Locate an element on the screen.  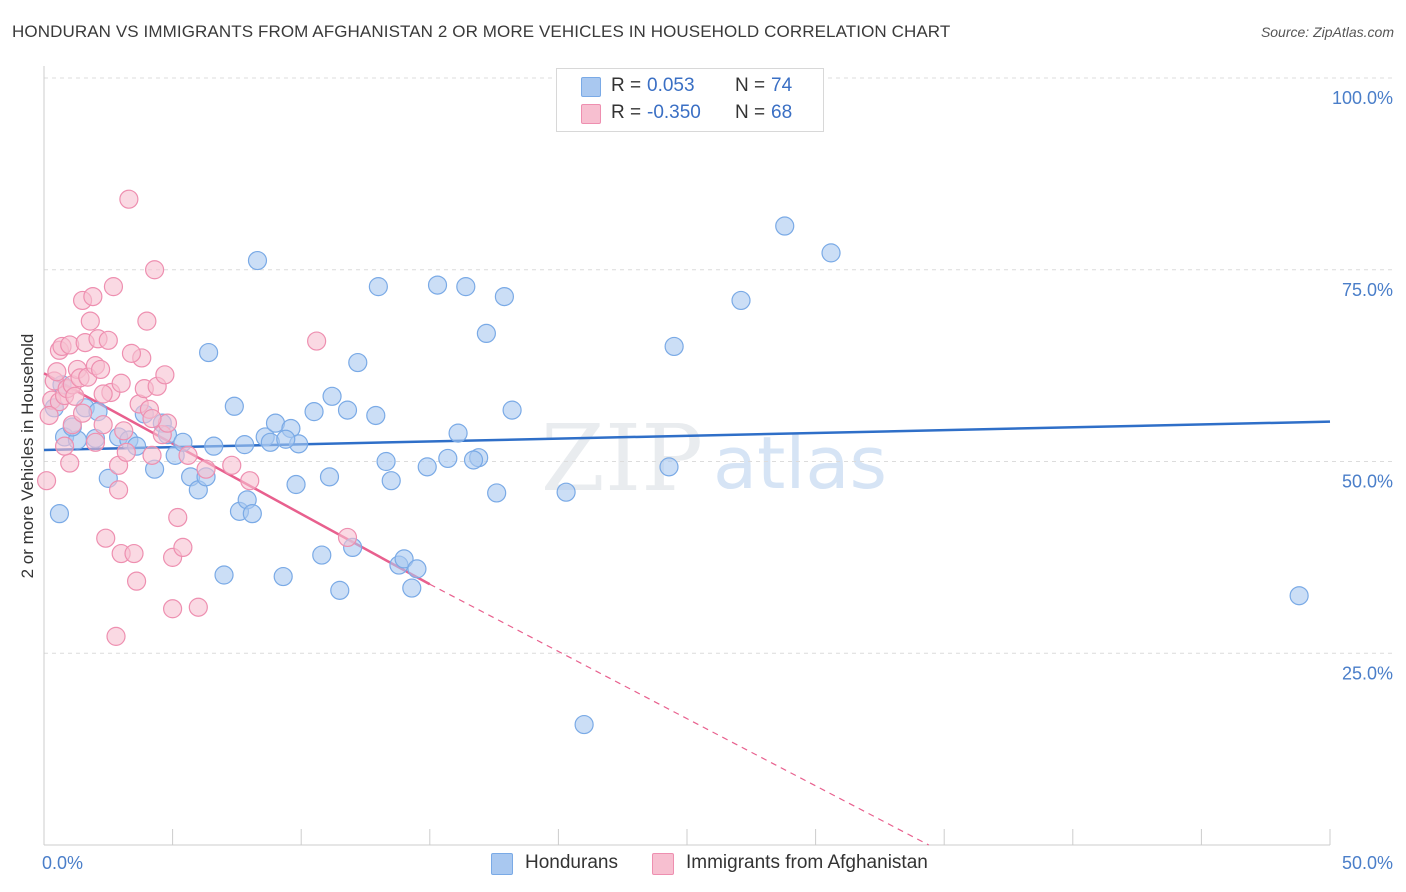
legend-n-value: 68 is located at coordinates (782, 112).